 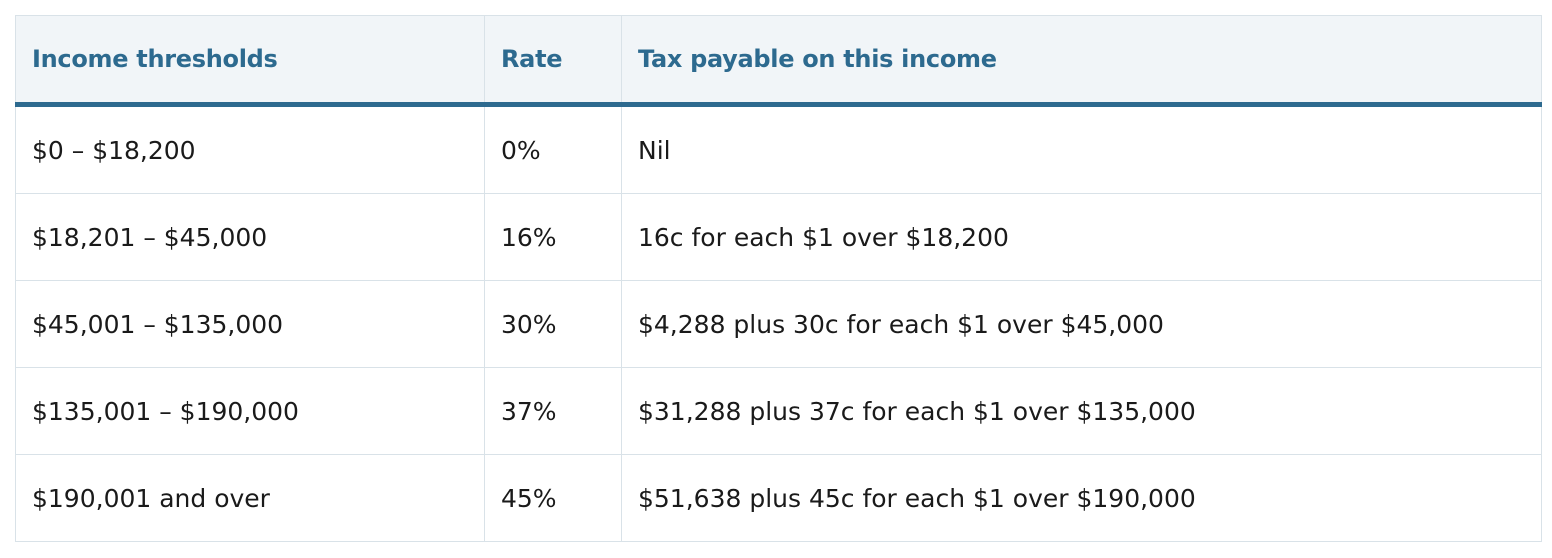 What do you see at coordinates (250, 149) in the screenshot?
I see `income-threshold-cell: $0 – $18,200` at bounding box center [250, 149].